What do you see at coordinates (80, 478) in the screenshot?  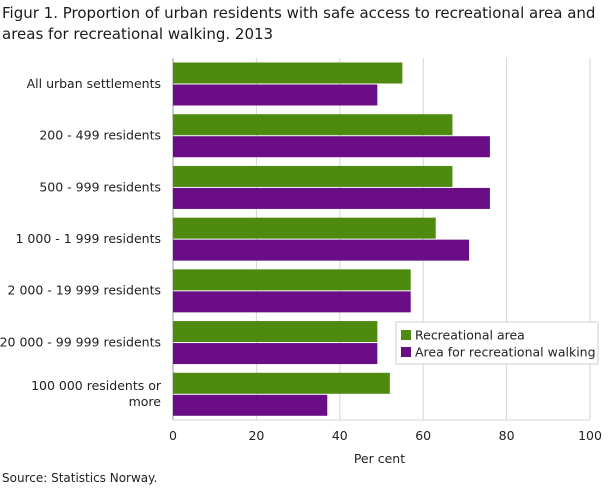 I see `source-note: Source: Statistics Norway.` at bounding box center [80, 478].